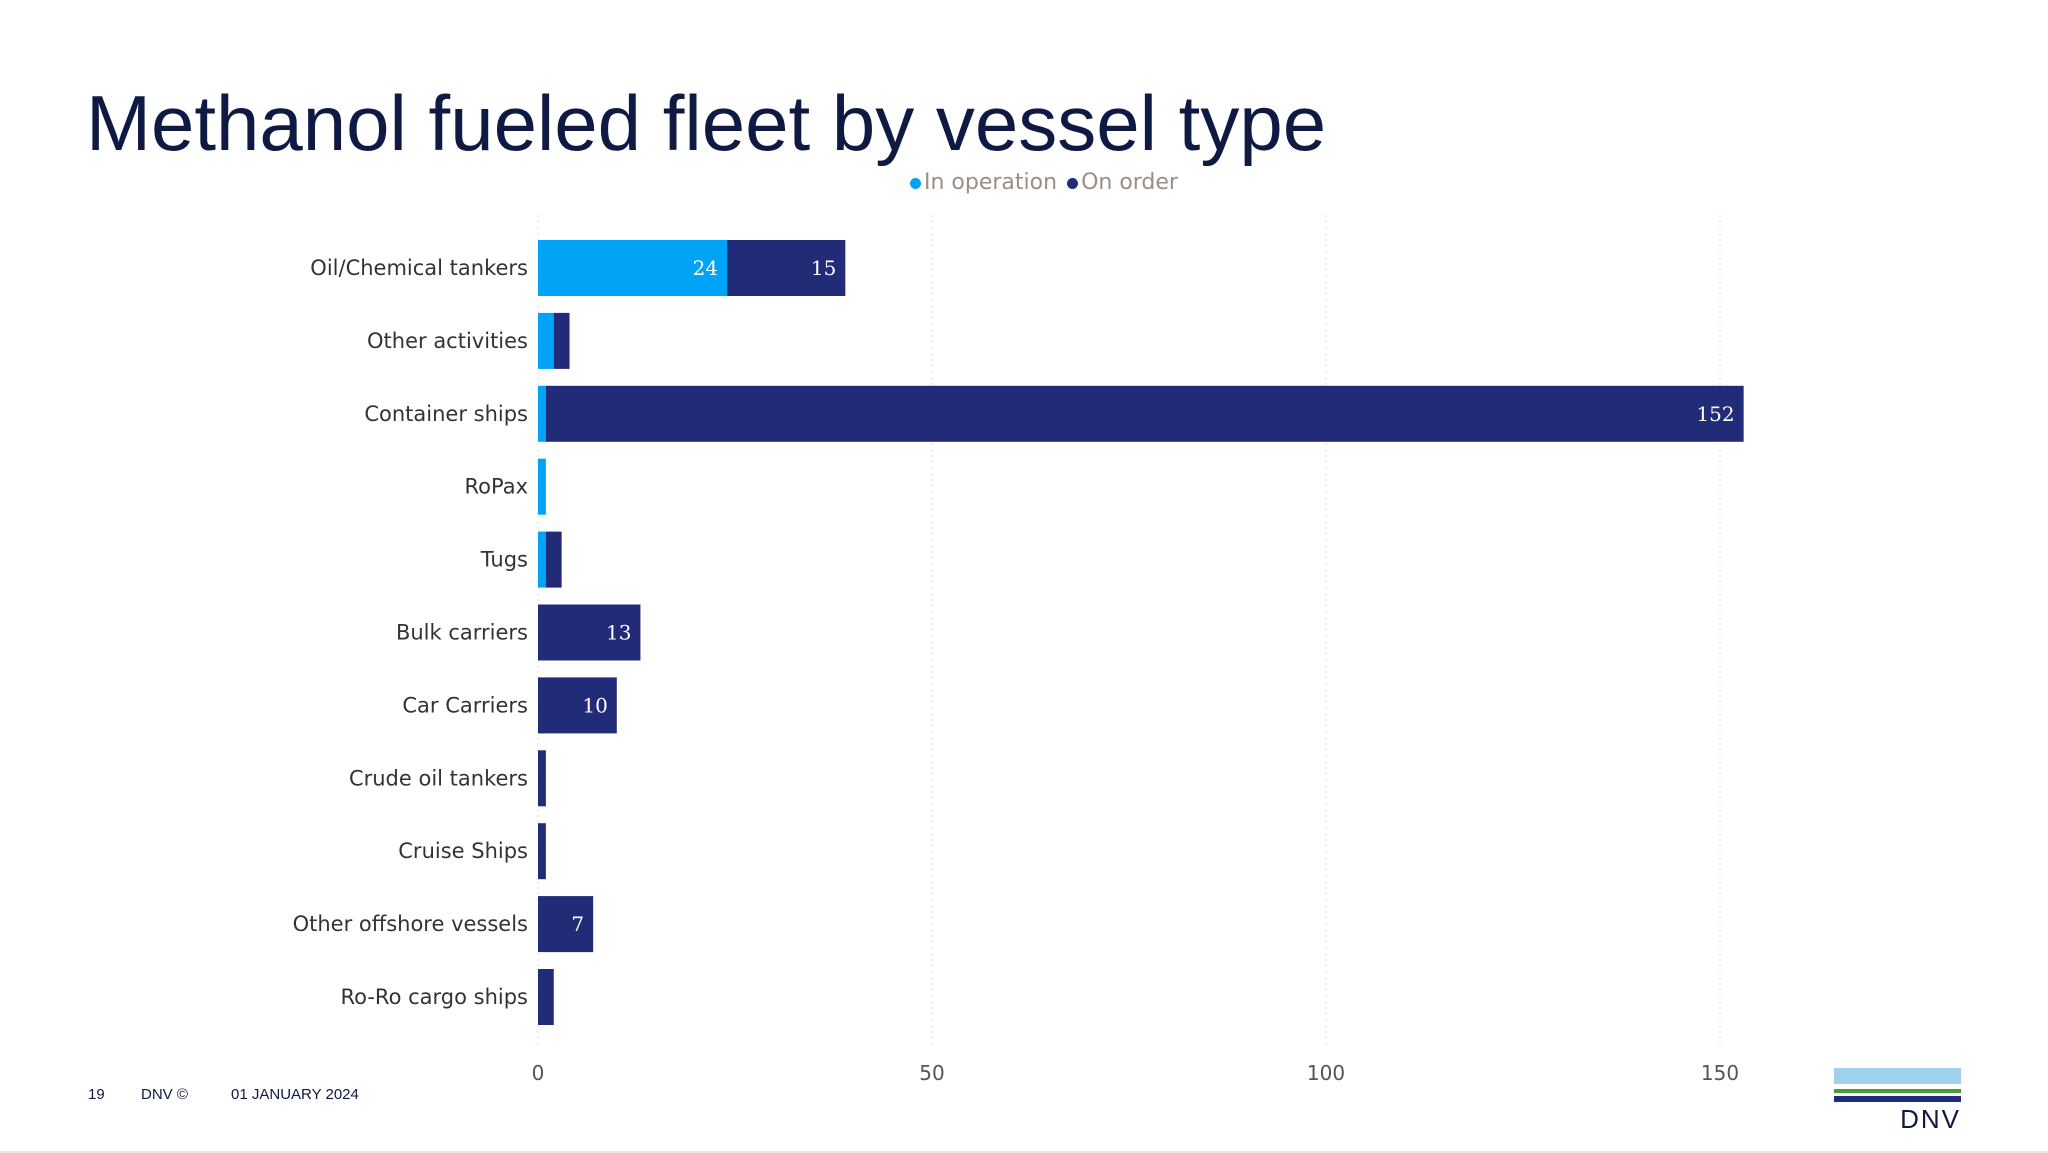 Image resolution: width=2048 pixels, height=1153 pixels. I want to click on divider, so click(1024, 1152).